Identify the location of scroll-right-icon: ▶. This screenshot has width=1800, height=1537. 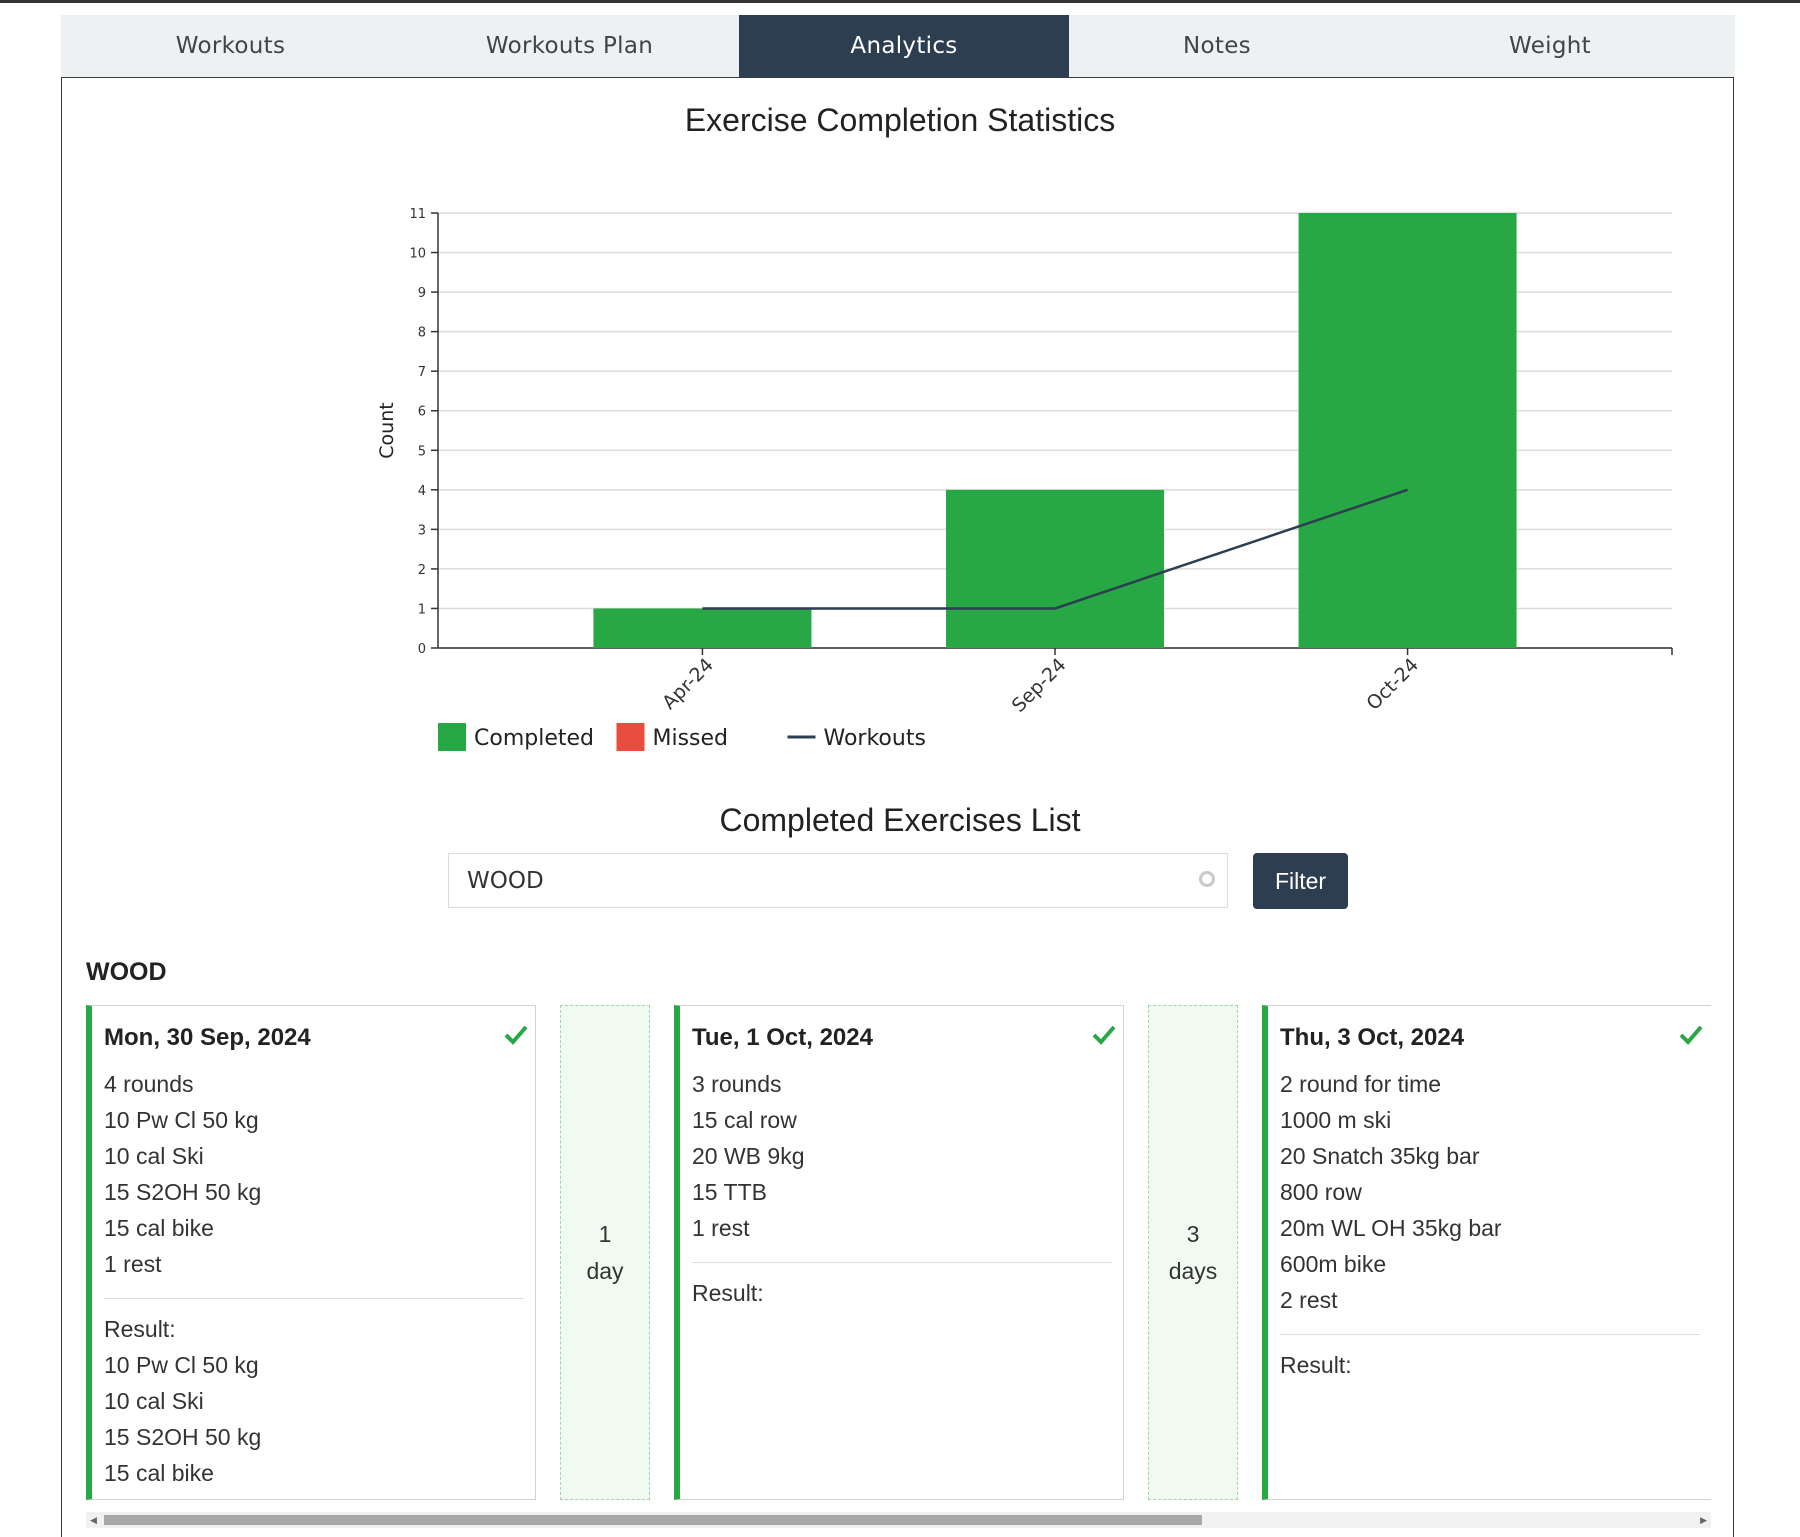
(1703, 1521).